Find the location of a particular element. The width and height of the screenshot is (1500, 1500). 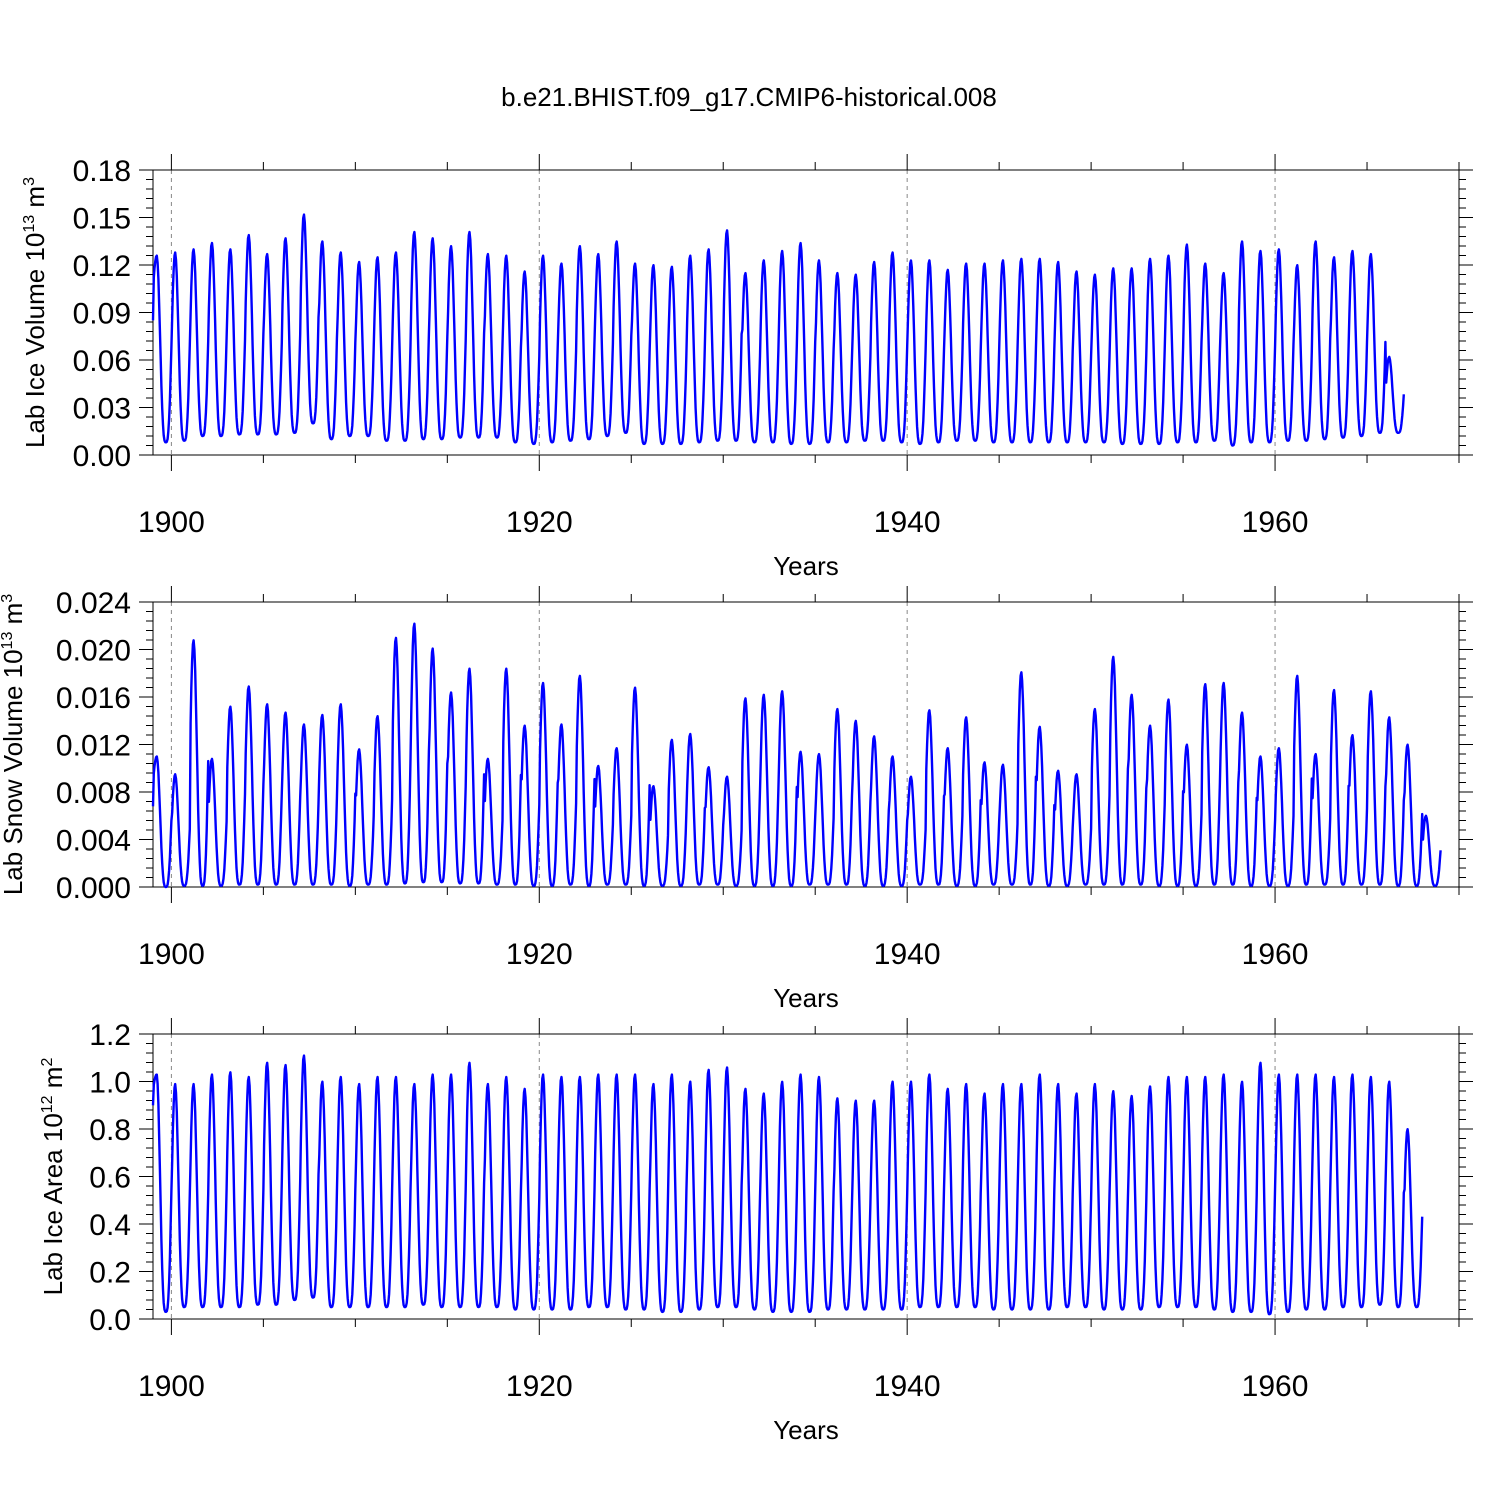

y-axis-title: Lab Ice Area 1012 m2 is located at coordinates (53, 1177).